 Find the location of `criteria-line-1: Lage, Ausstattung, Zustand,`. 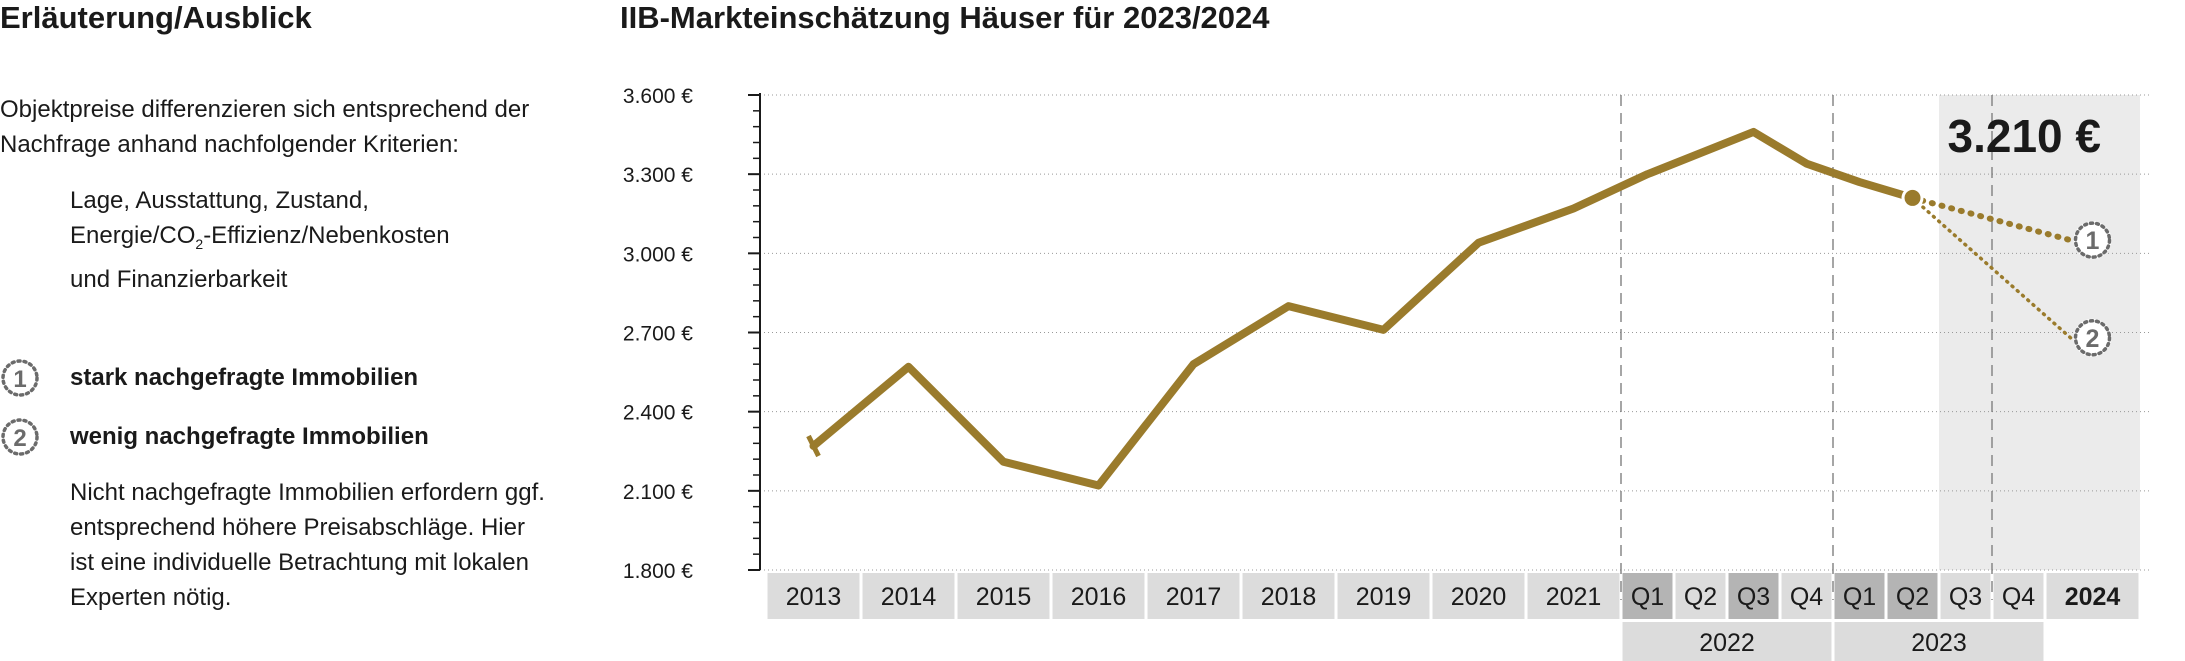

criteria-line-1: Lage, Ausstattung, Zustand, is located at coordinates (219, 200).